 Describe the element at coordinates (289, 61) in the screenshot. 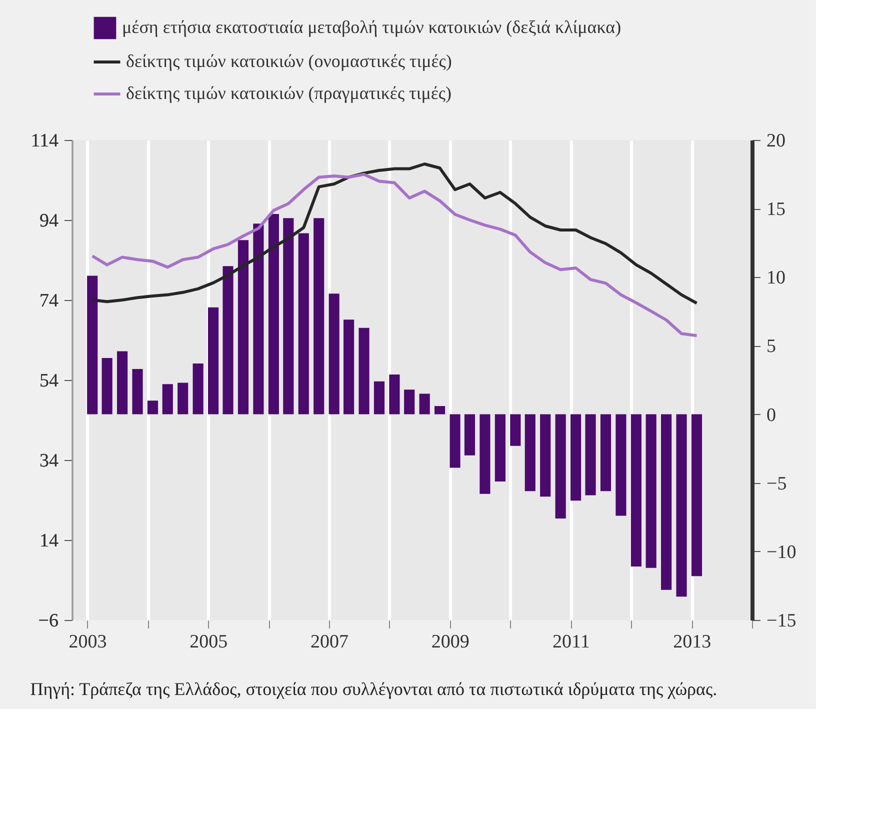

I see `legend-label: δείκτης τιμών κατοικιών (ονομαστικές τιμές)` at that location.